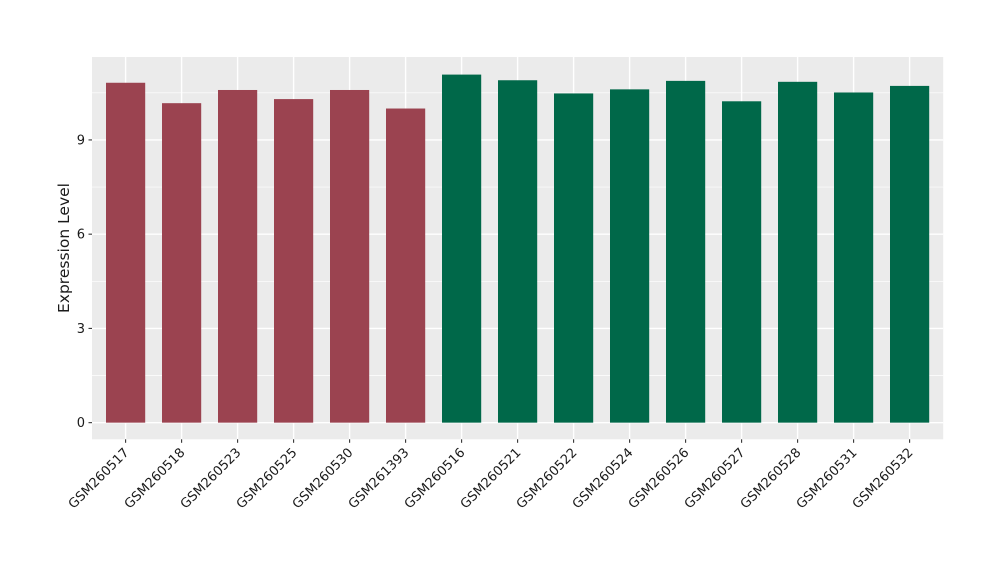 The width and height of the screenshot is (1000, 580). Describe the element at coordinates (81, 140) in the screenshot. I see `y-tick-label: 9` at that location.